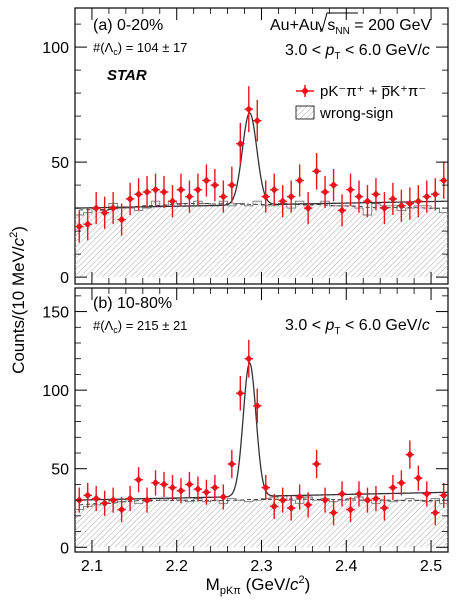 This screenshot has height=600, width=463. I want to click on x-axis-title-units: (GeV/, so click(265, 584).